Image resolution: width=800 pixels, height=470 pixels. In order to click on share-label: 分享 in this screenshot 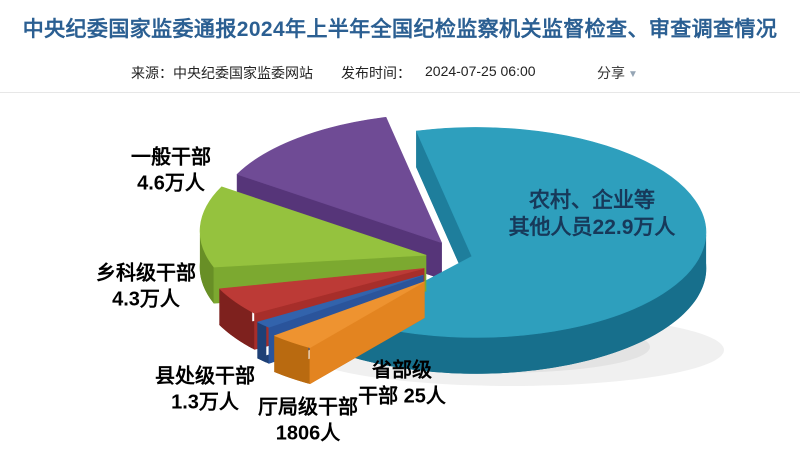, I will do `click(611, 73)`.